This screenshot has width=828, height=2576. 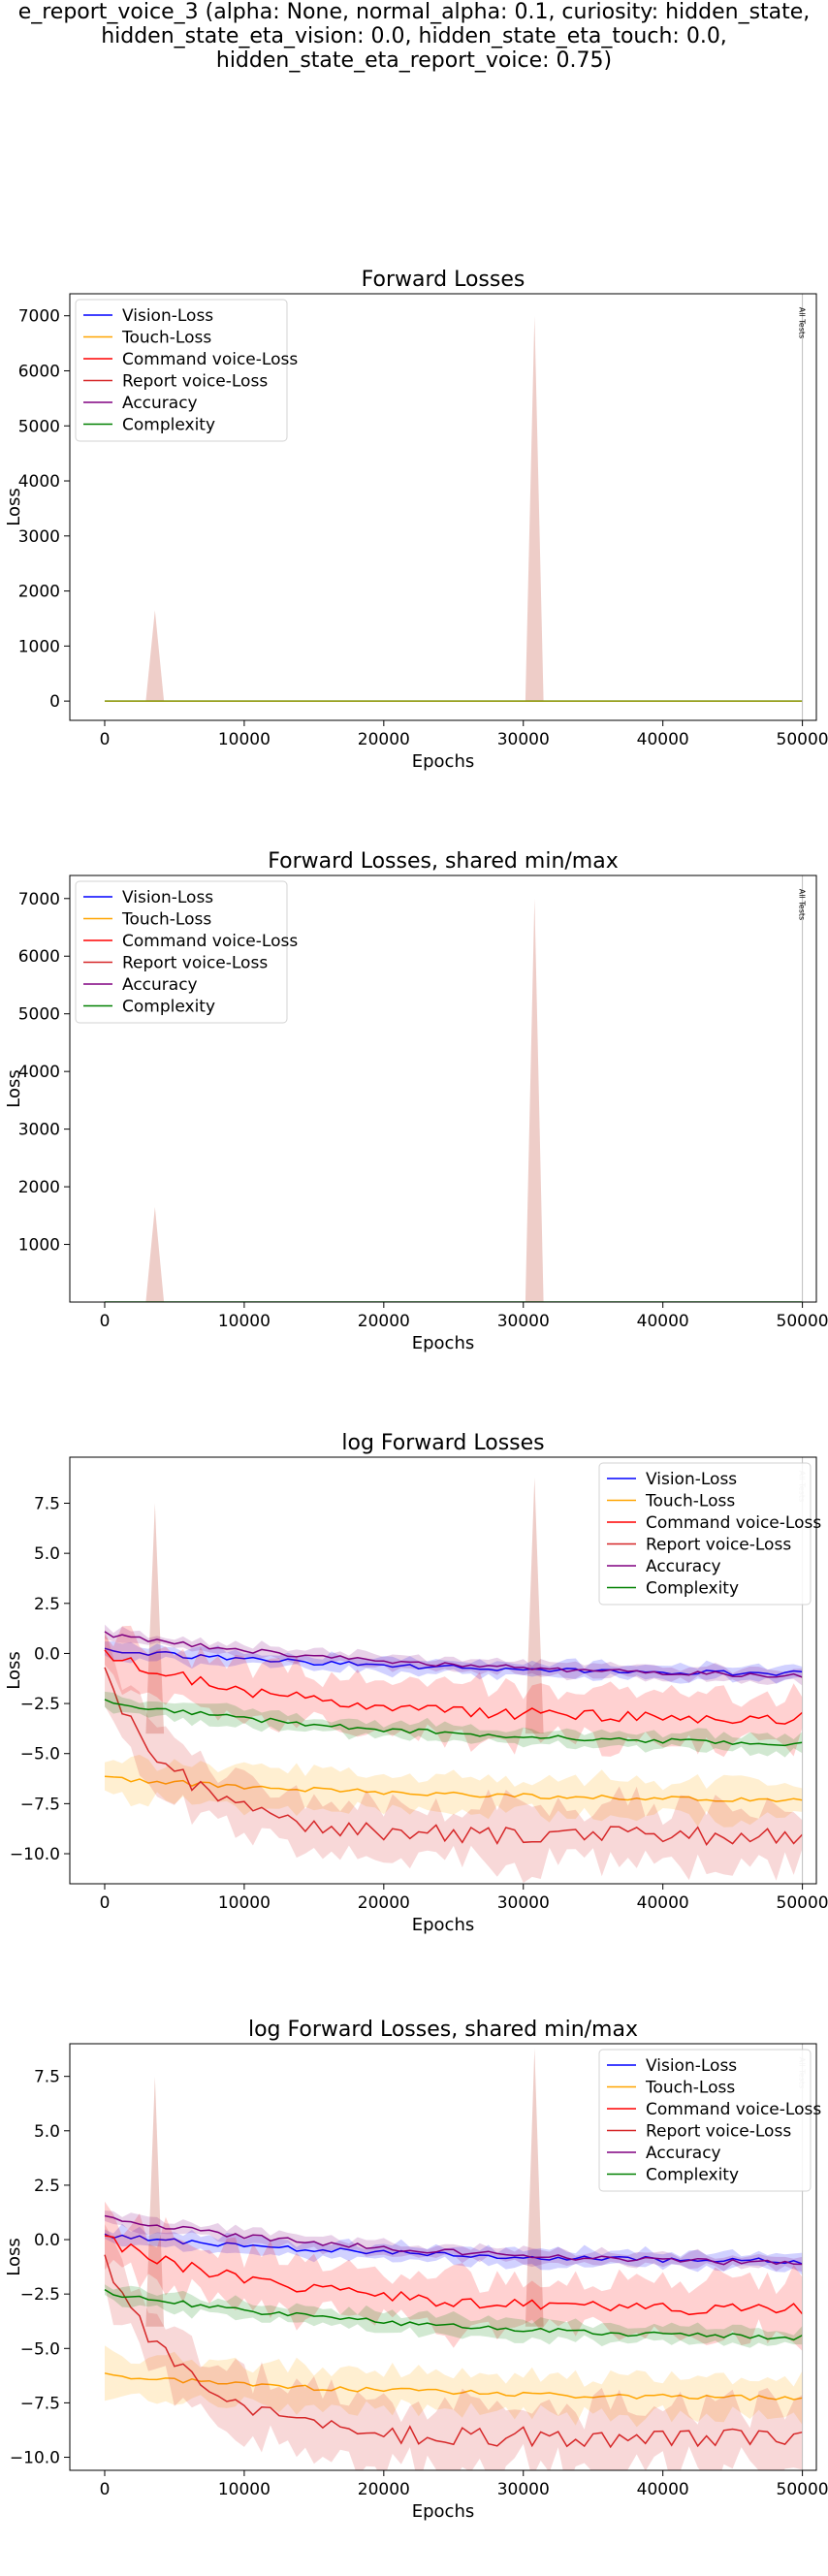 What do you see at coordinates (414, 60) in the screenshot?
I see `suptitle-line-3: hidden_state_eta_report_voice: 0.75)` at bounding box center [414, 60].